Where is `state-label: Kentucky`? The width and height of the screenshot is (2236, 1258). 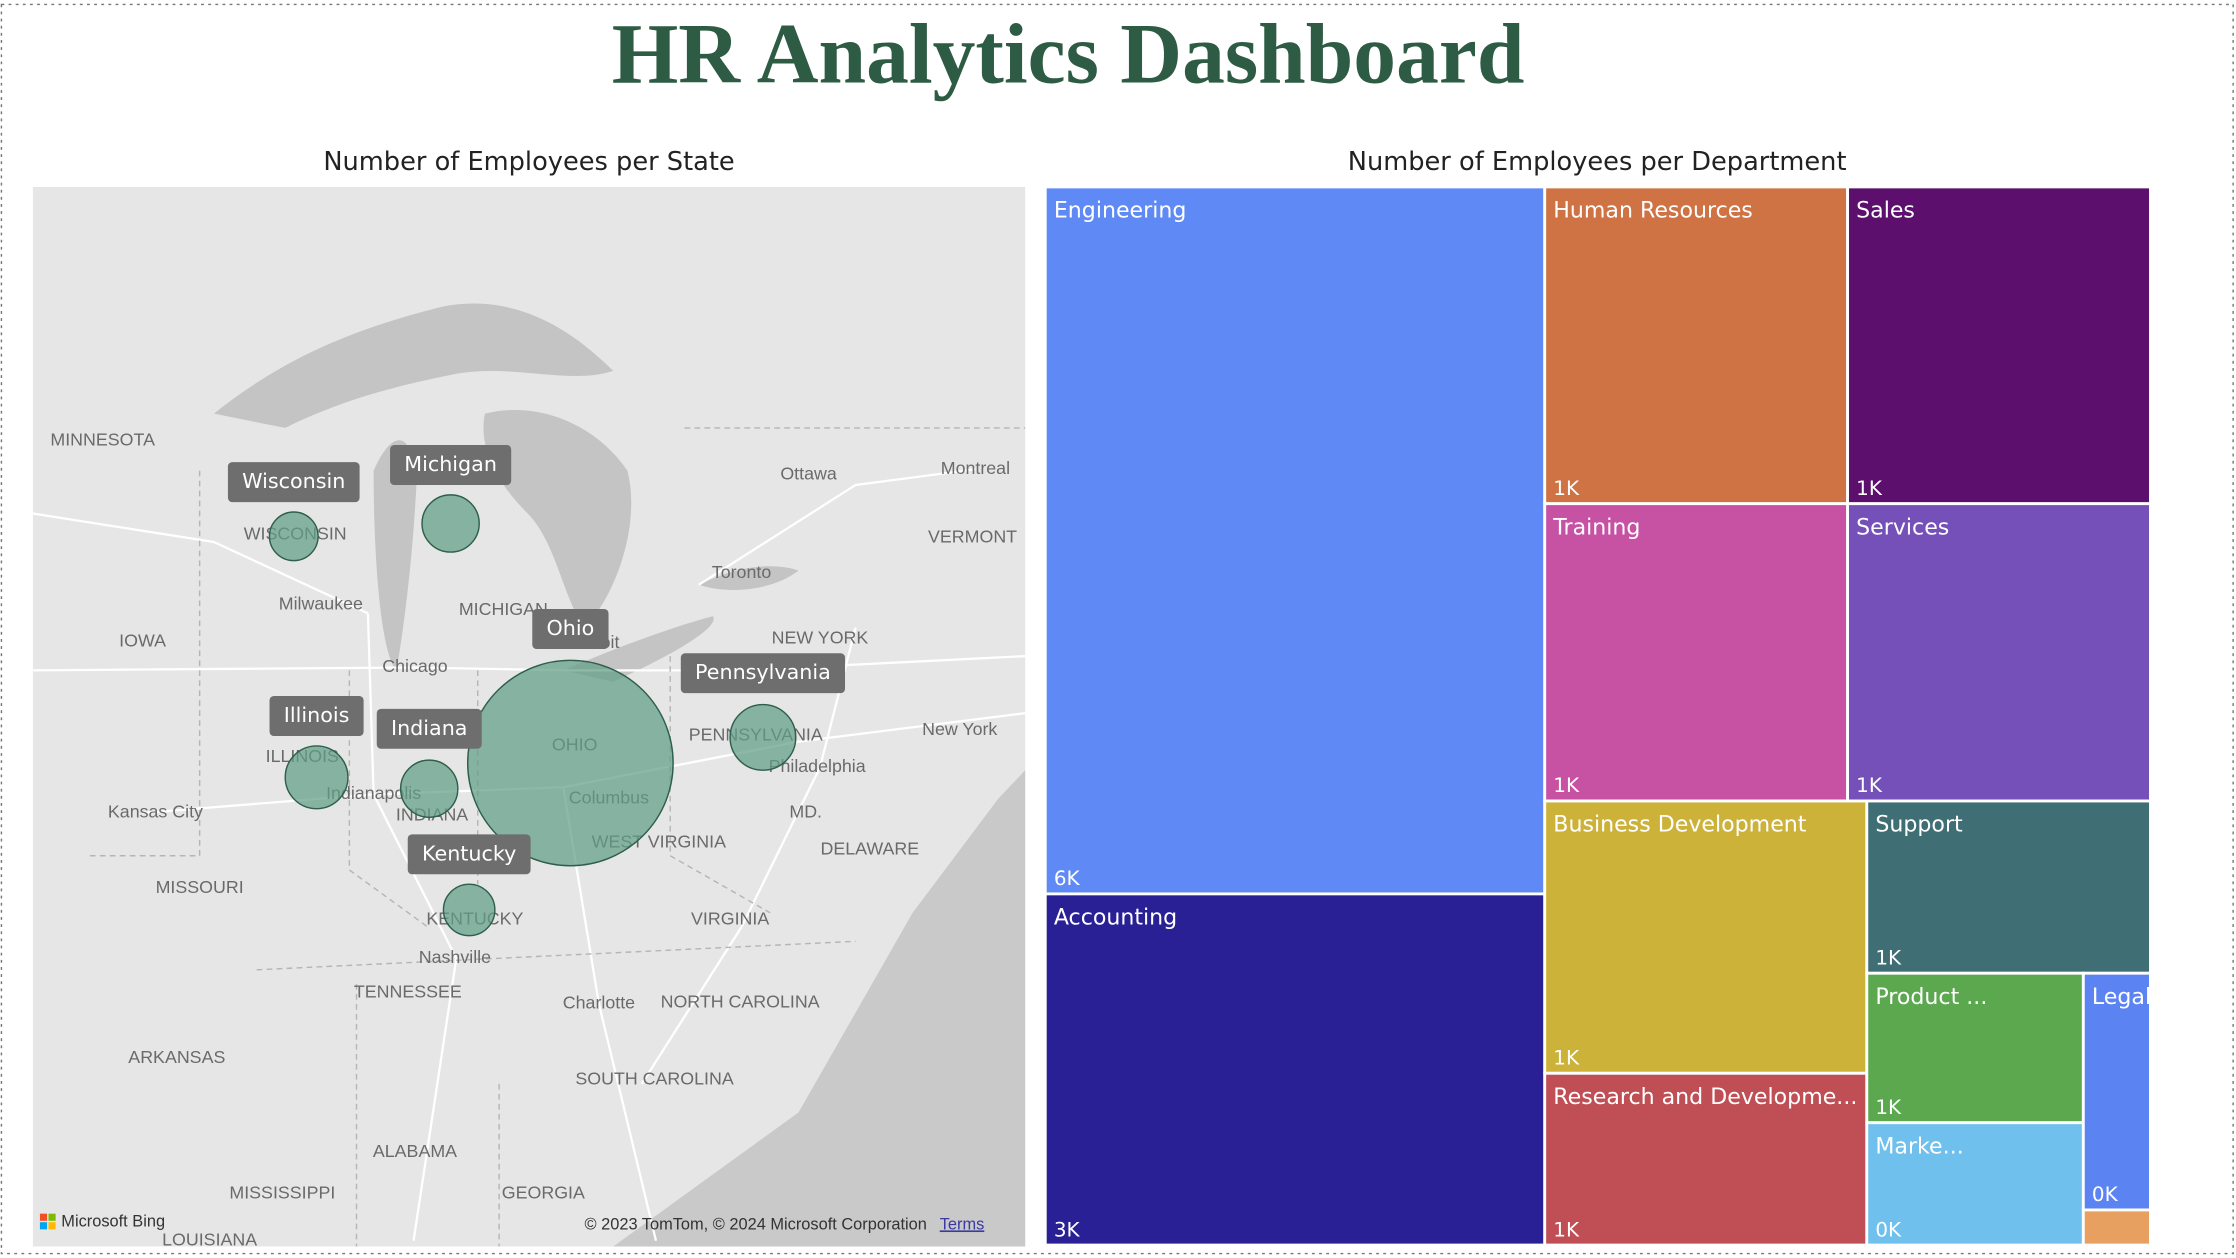 state-label: Kentucky is located at coordinates (469, 853).